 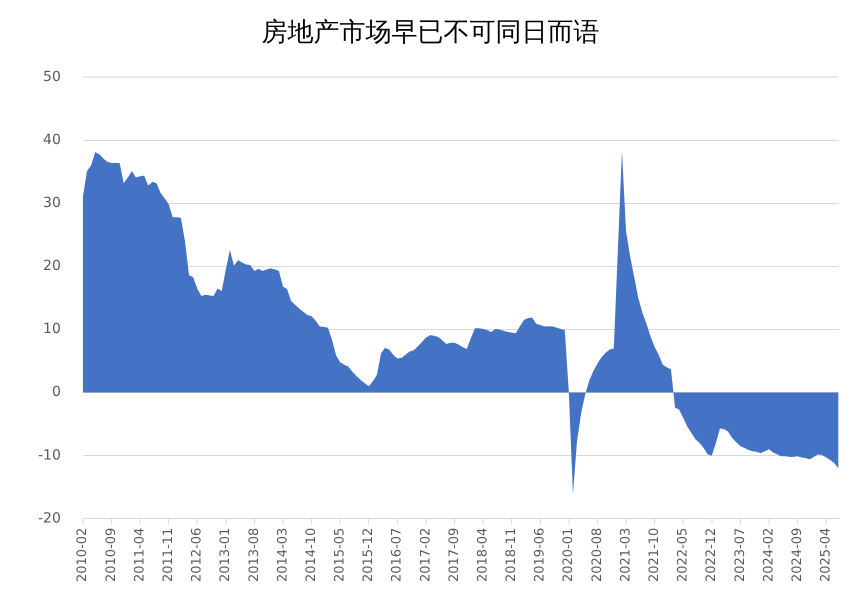 I want to click on y-tick-label: -10, so click(x=49, y=455).